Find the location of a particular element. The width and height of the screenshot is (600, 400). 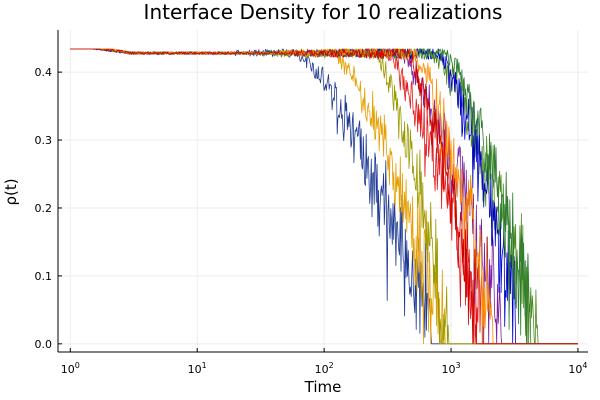

y-axis-label: ρ(t) is located at coordinates (11, 191).